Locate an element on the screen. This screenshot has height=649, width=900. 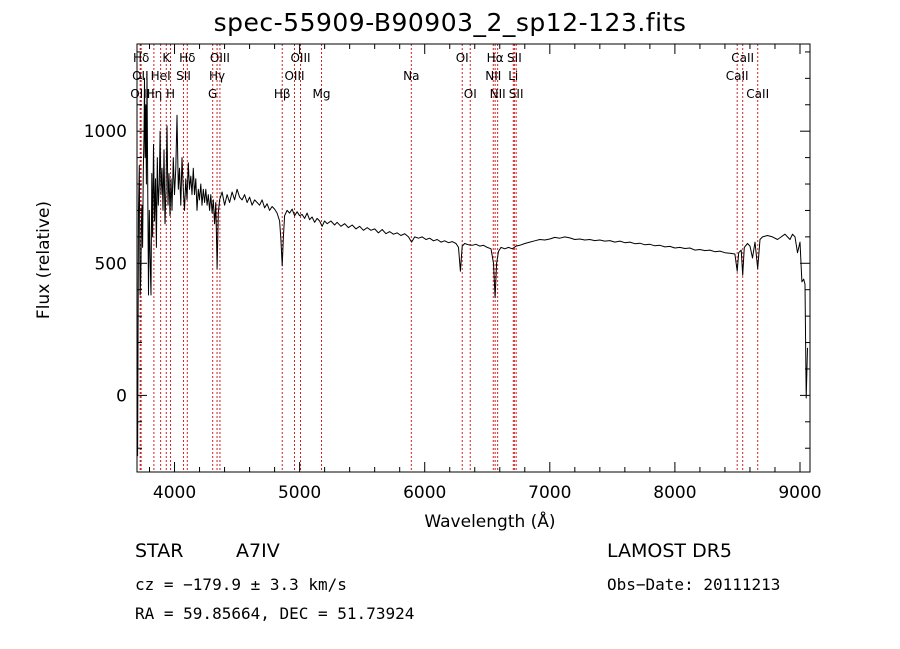
line-label-0: Hδ is located at coordinates (141, 58).